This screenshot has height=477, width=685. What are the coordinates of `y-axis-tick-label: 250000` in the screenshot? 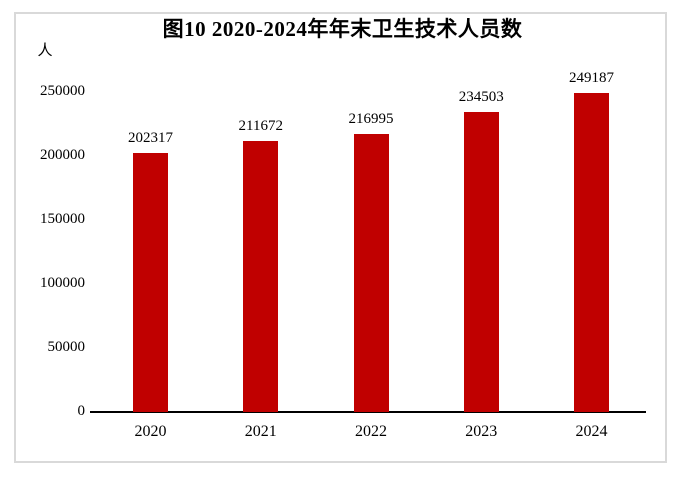 It's located at (62, 91).